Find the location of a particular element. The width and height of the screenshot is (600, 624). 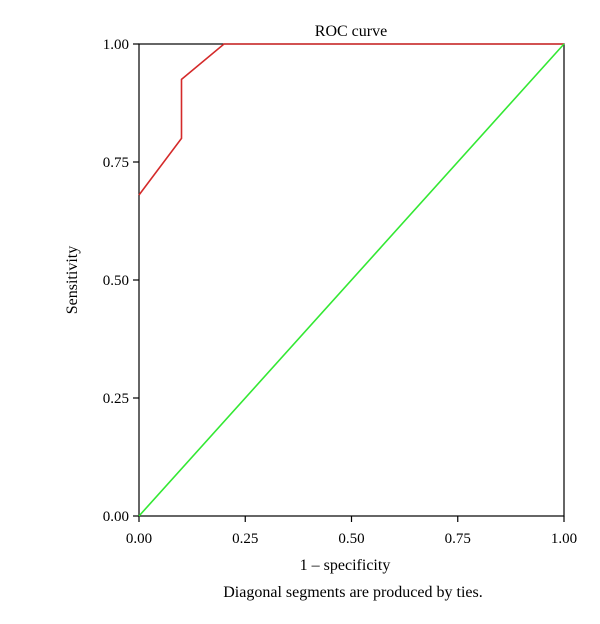

x-tick-label: 0.25 is located at coordinates (245, 539).